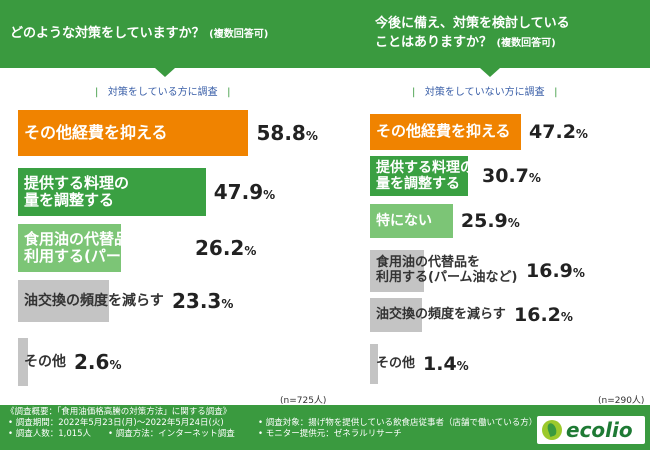  Describe the element at coordinates (239, 34) in the screenshot. I see `left-question-note: (複数回答可)` at that location.